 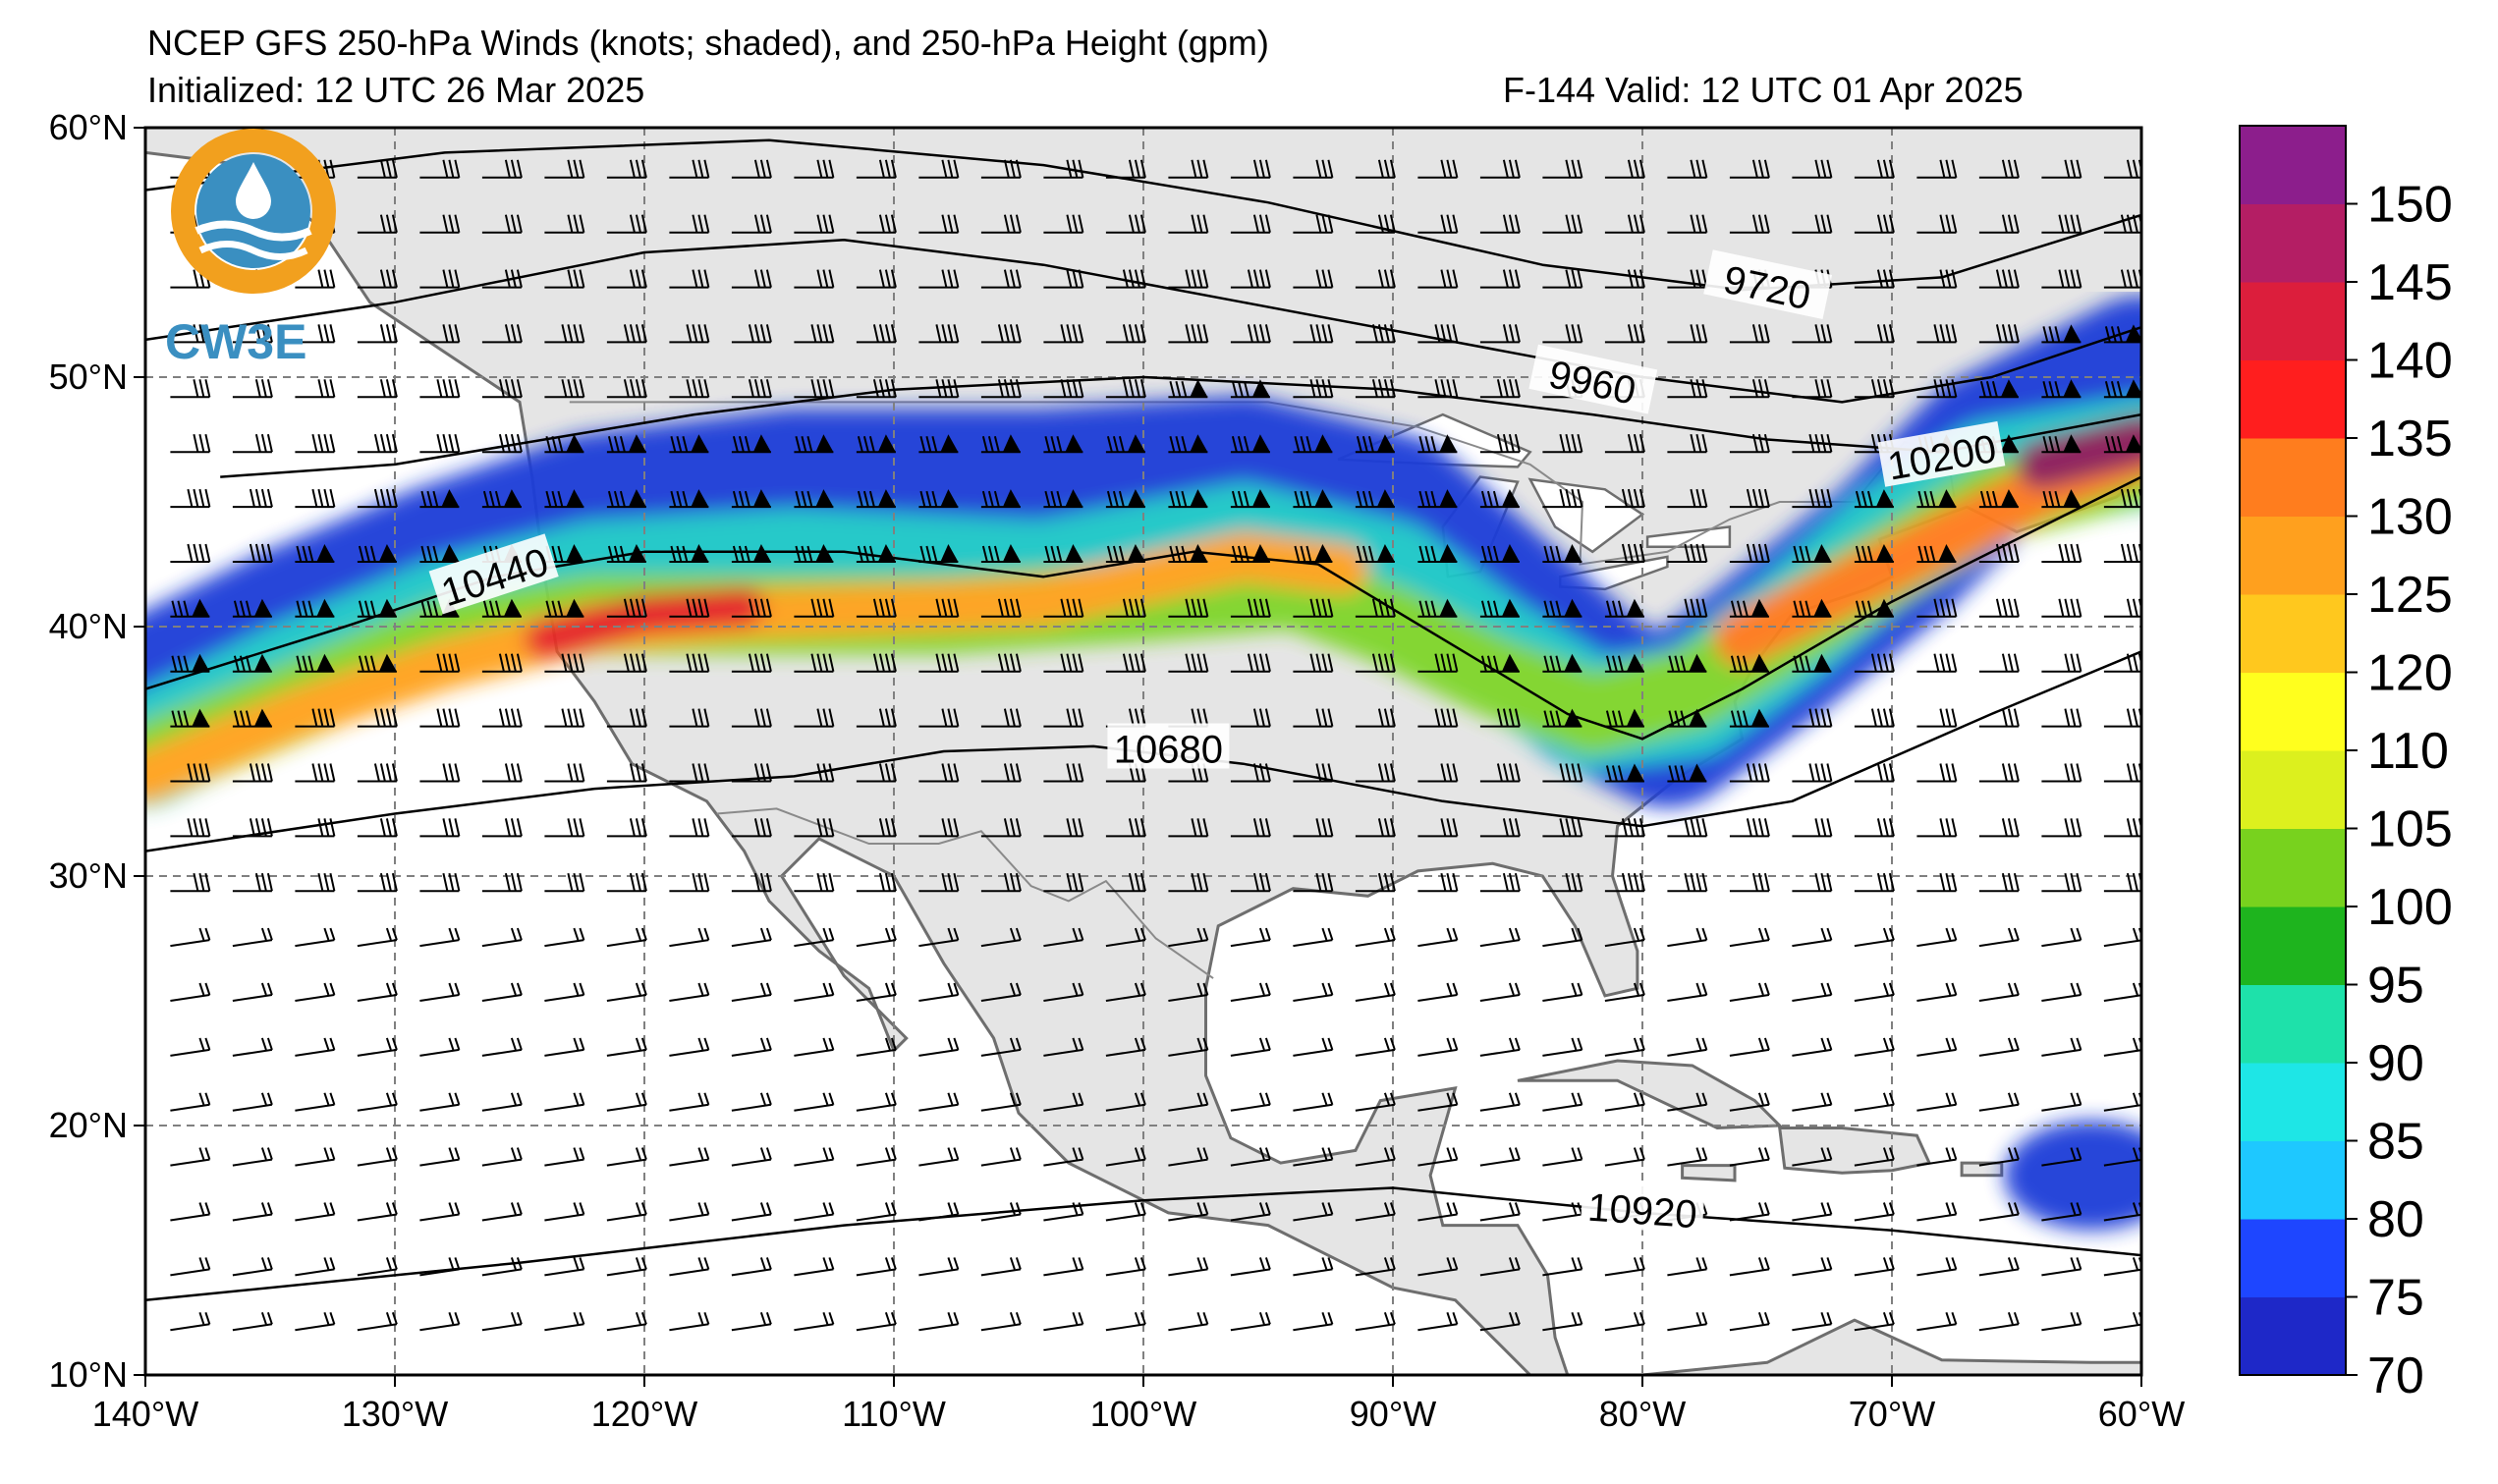 What do you see at coordinates (253, 231) in the screenshot?
I see `logo-wave-icon` at bounding box center [253, 231].